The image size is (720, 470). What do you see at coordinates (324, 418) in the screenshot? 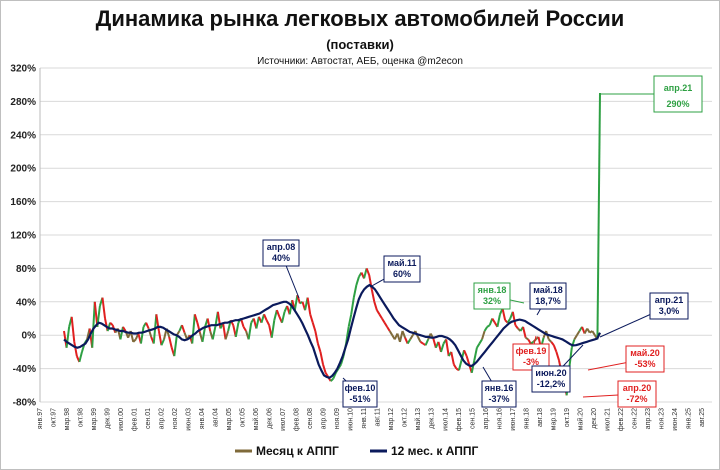
I see `x-tick-label: апр.09` at bounding box center [324, 418].